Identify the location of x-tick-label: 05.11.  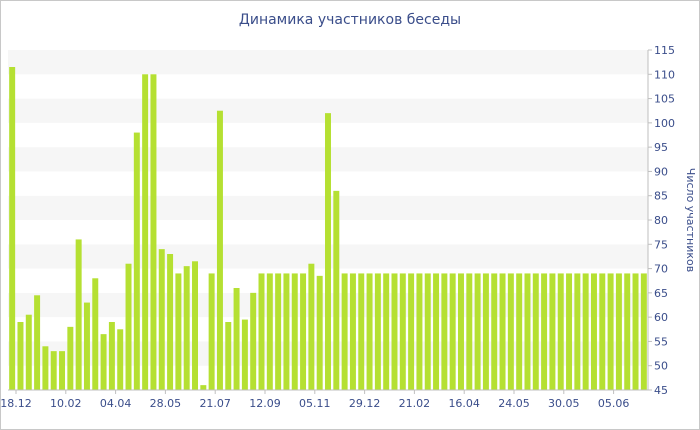
(315, 403).